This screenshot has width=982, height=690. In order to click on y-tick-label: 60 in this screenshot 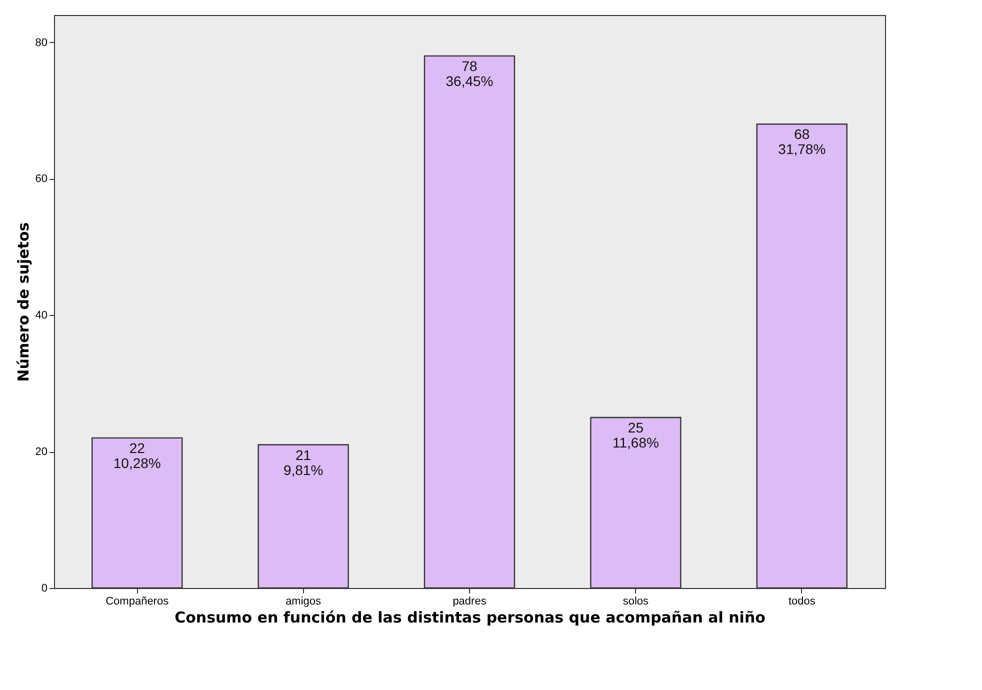, I will do `click(41, 179)`.